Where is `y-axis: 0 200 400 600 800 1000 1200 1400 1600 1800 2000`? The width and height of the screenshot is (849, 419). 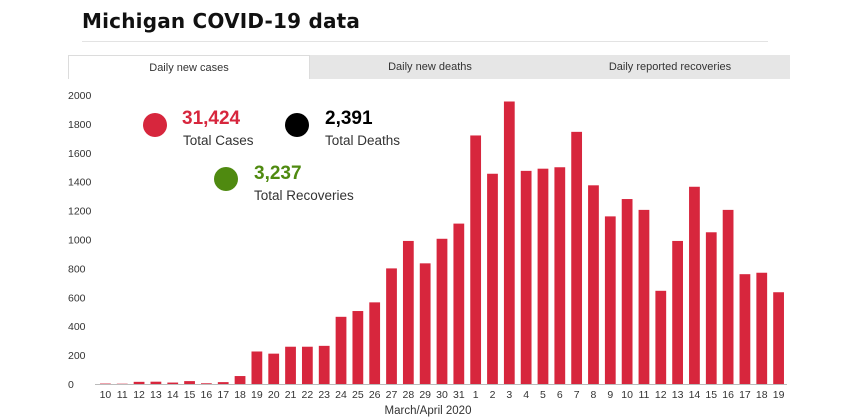
y-axis: 0 200 400 600 800 1000 1200 1400 1600 1800 2000 is located at coordinates (80, 240).